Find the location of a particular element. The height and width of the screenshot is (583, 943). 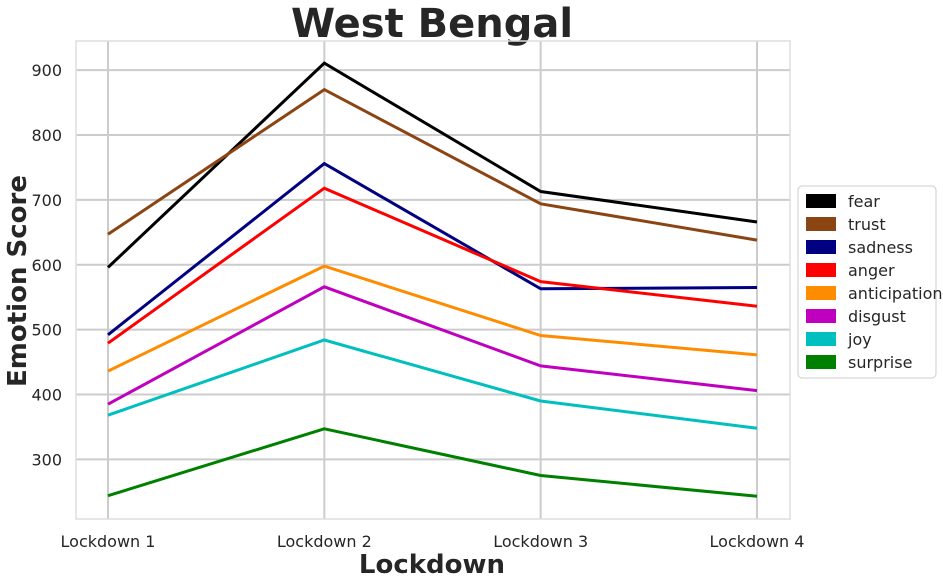

legend-swatch-surprise is located at coordinates (821, 362).